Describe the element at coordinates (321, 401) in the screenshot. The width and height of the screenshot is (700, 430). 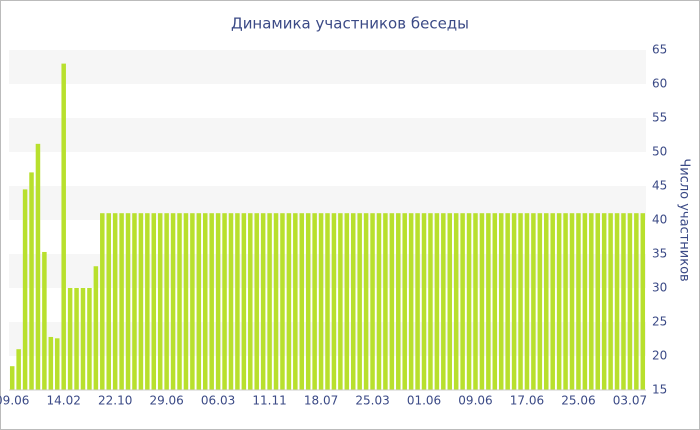
I see `x-tick-label: 18.07` at that location.